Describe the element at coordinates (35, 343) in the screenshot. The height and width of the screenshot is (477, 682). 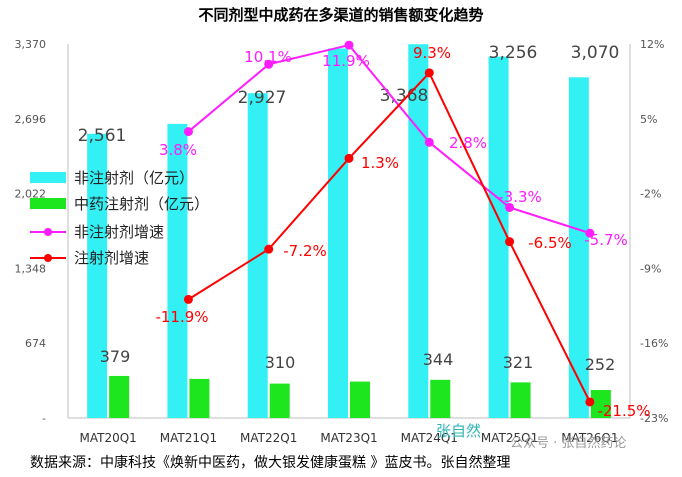
I see `left-tick-label: 674` at that location.